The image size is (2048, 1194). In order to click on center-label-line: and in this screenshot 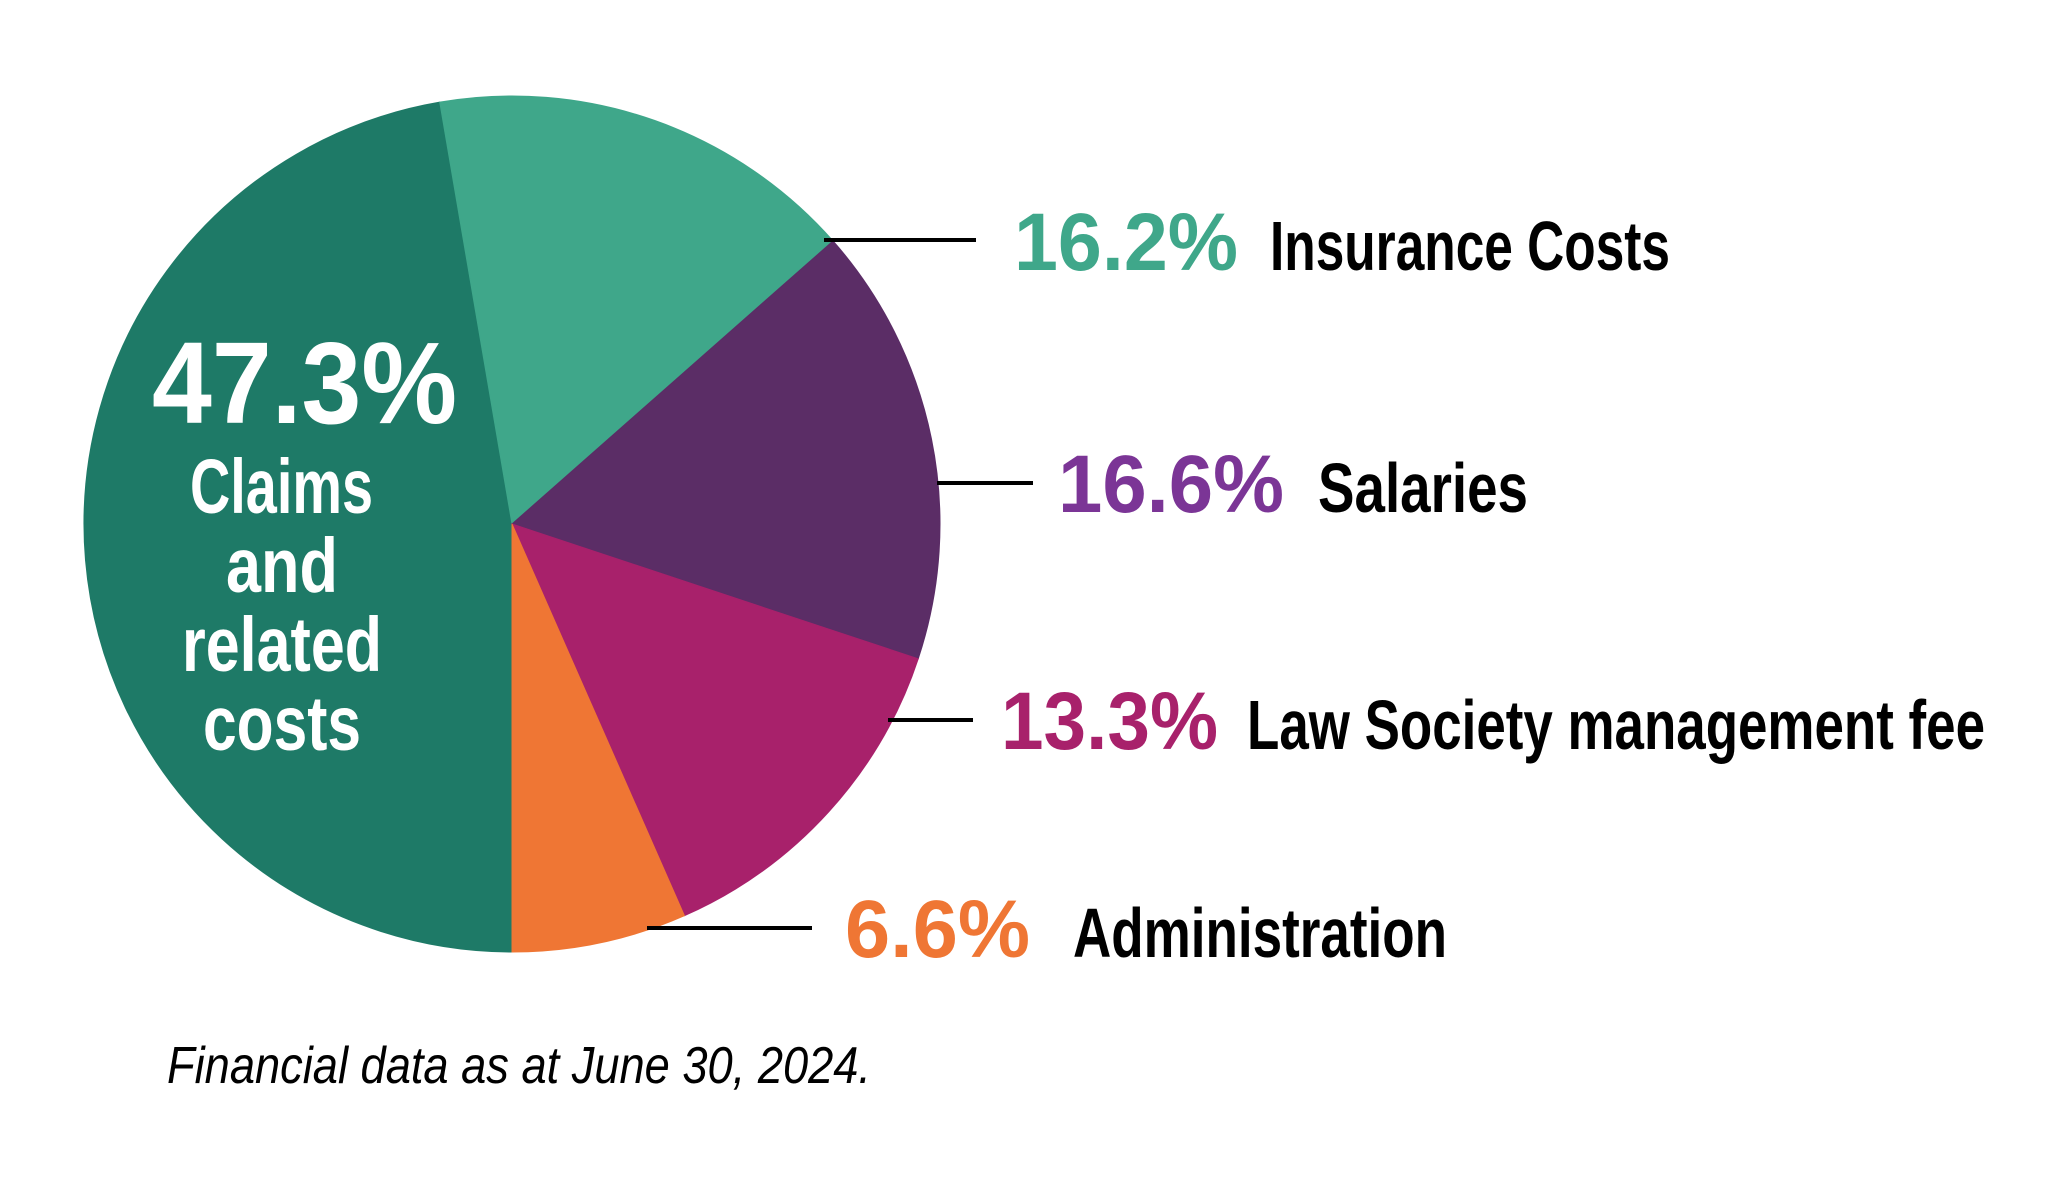, I will do `click(282, 566)`.